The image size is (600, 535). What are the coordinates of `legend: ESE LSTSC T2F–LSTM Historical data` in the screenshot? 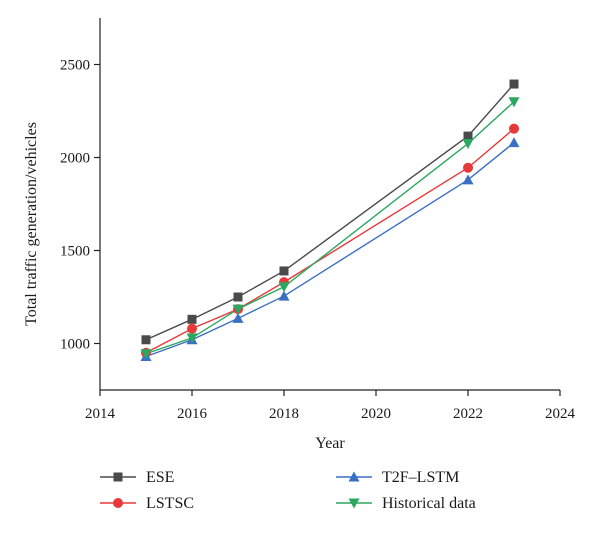 It's located at (288, 490).